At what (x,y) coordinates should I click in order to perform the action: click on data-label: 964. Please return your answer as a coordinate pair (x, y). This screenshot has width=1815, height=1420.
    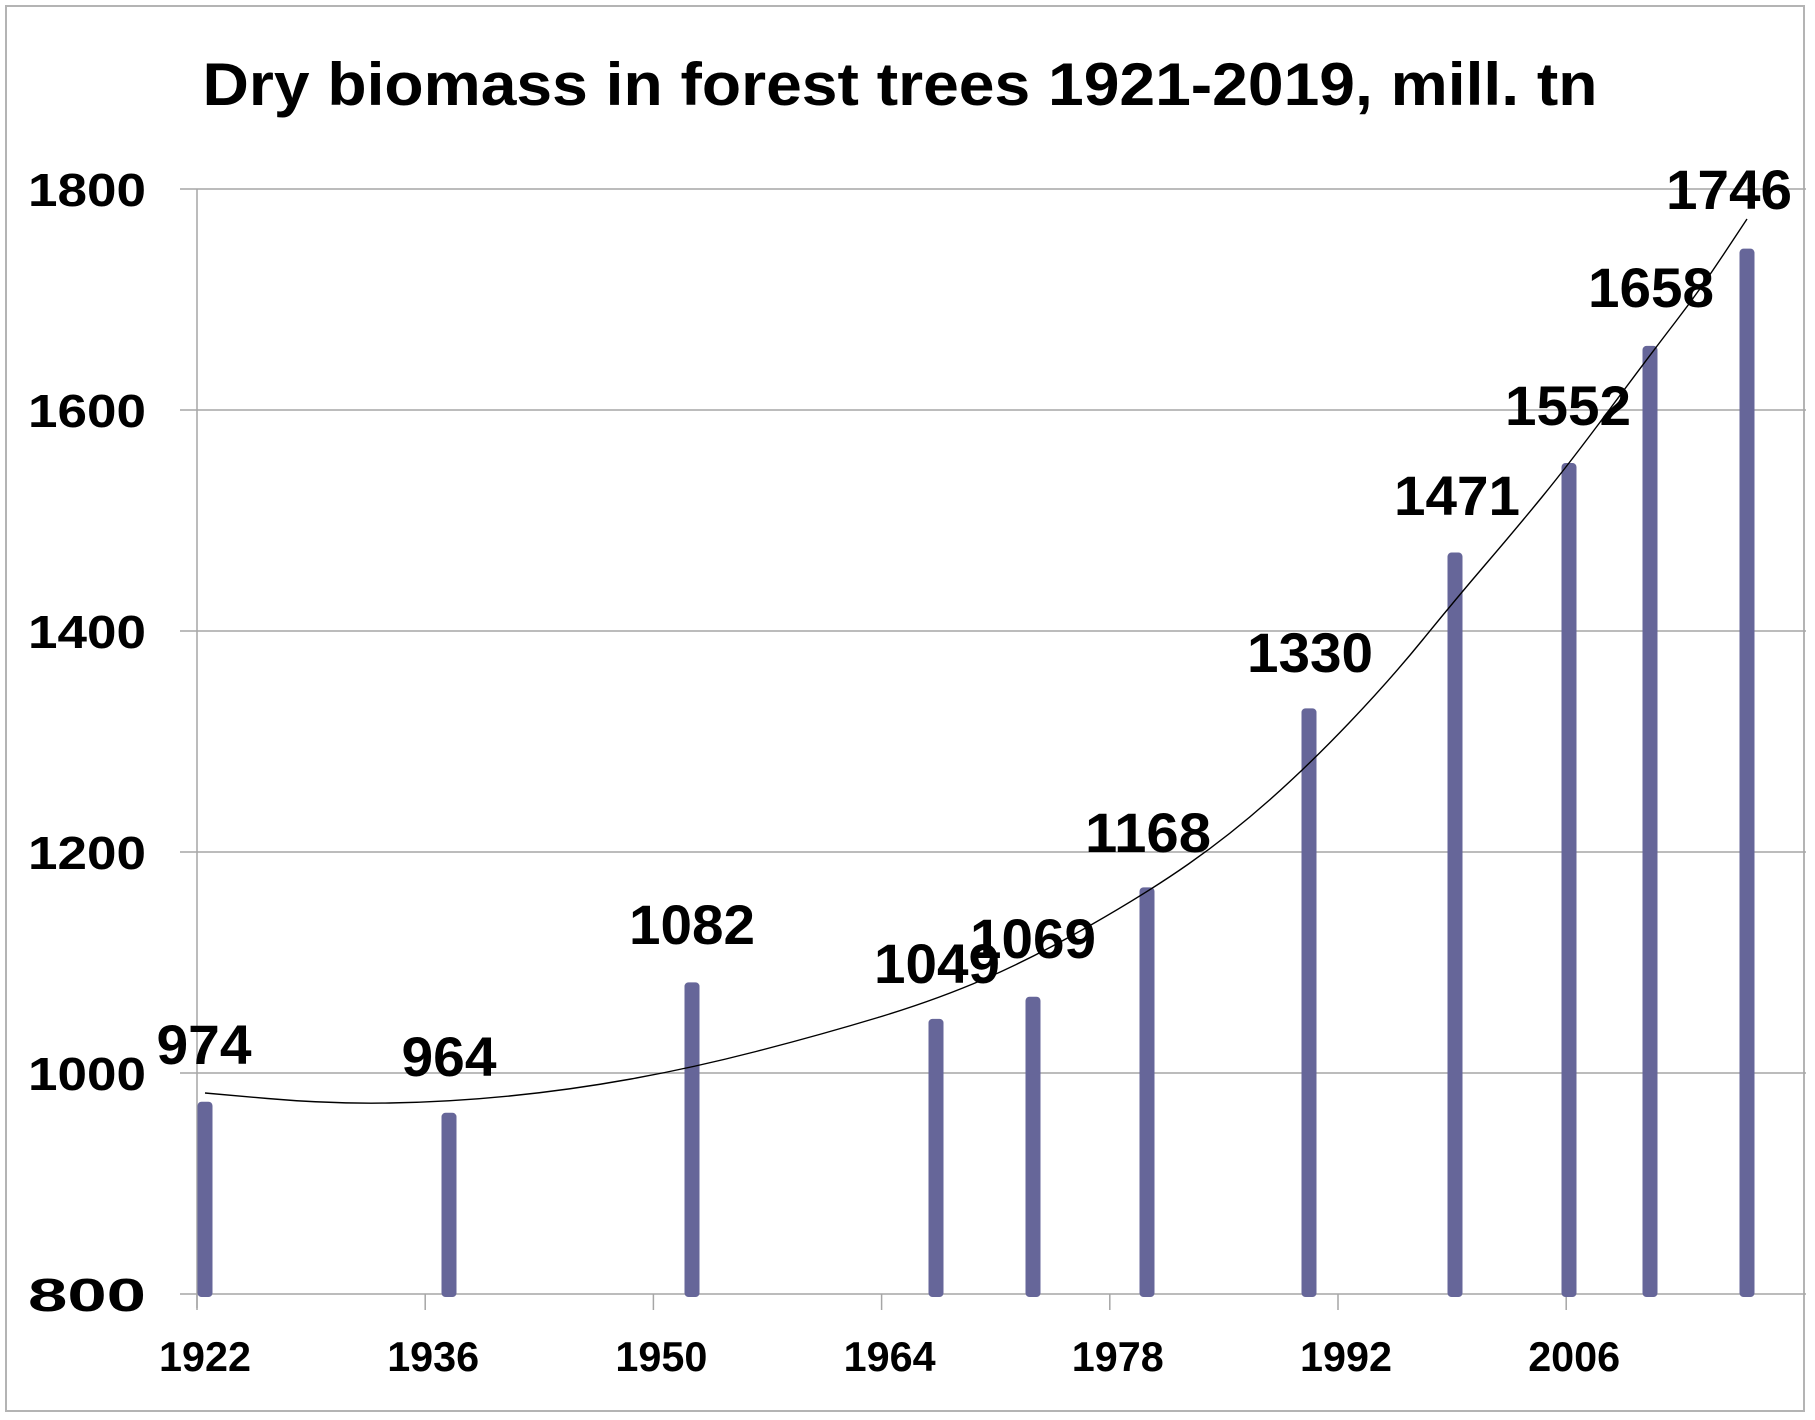
    Looking at the image, I should click on (449, 1056).